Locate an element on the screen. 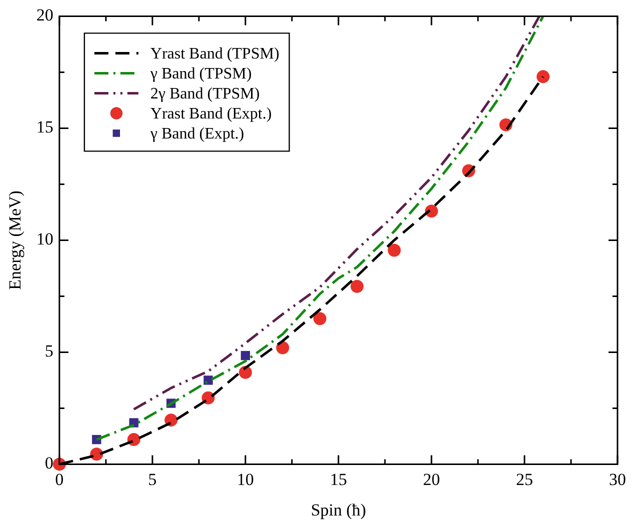 The image size is (632, 527). y-tick-label: 15 is located at coordinates (45, 127).